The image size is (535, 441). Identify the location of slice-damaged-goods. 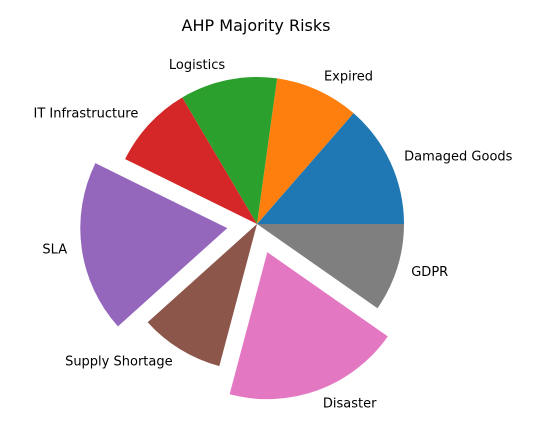
(330, 168).